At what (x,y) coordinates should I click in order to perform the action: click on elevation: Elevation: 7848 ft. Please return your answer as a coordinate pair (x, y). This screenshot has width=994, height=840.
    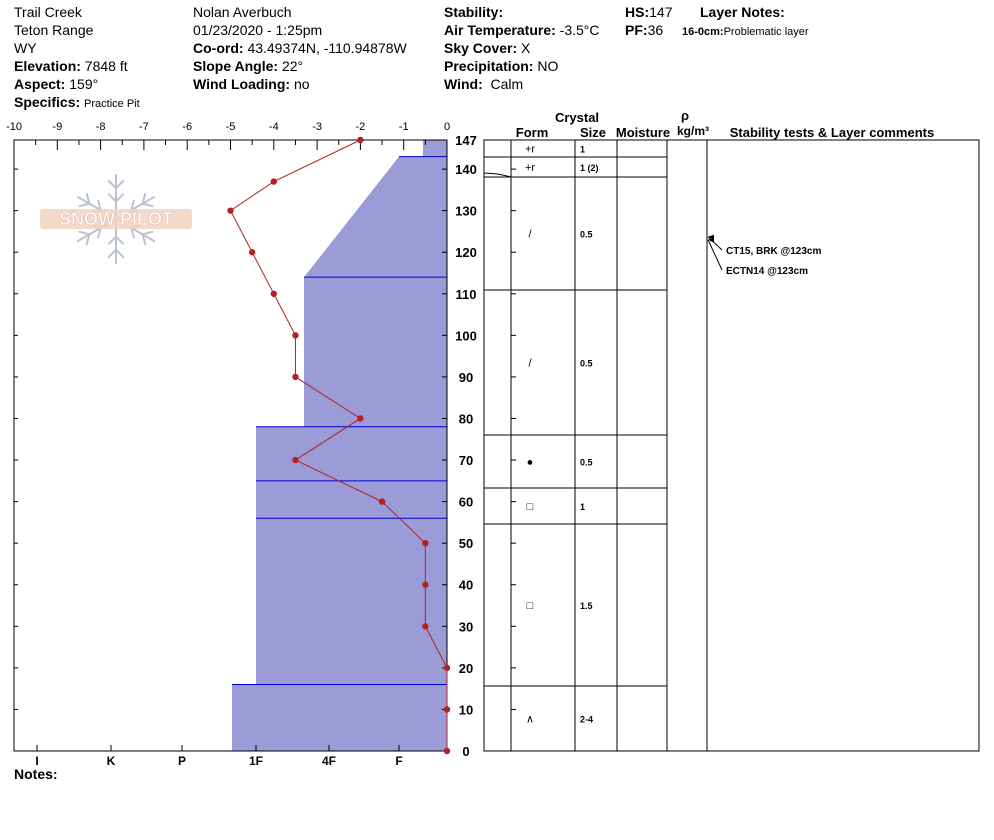
    Looking at the image, I should click on (71, 66).